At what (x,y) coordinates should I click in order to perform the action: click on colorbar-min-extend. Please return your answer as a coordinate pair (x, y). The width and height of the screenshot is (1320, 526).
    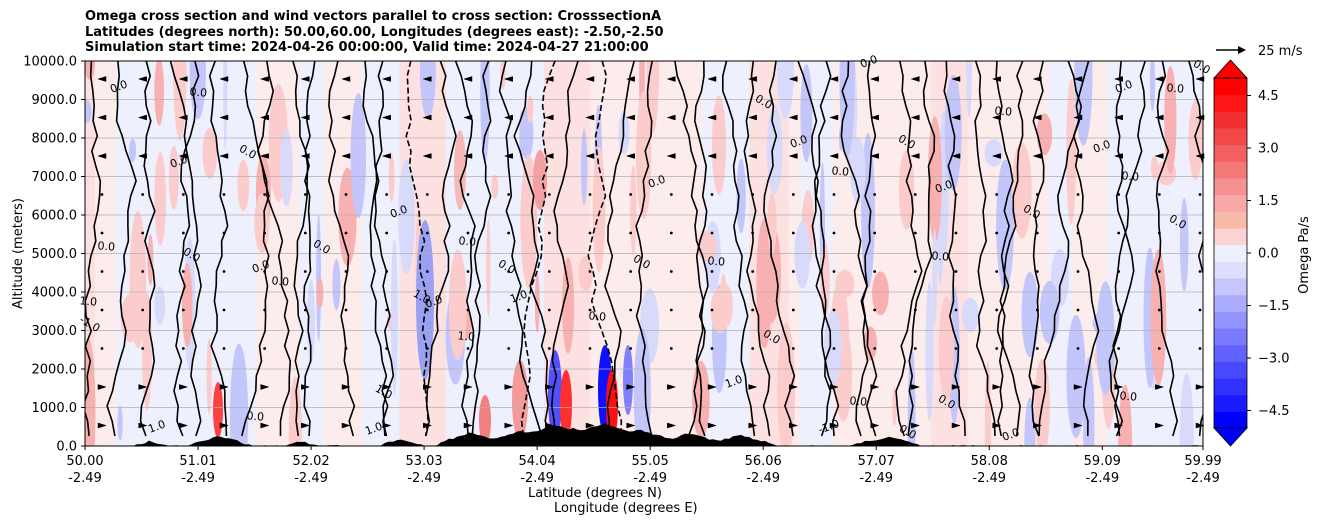
    Looking at the image, I should click on (1230, 437).